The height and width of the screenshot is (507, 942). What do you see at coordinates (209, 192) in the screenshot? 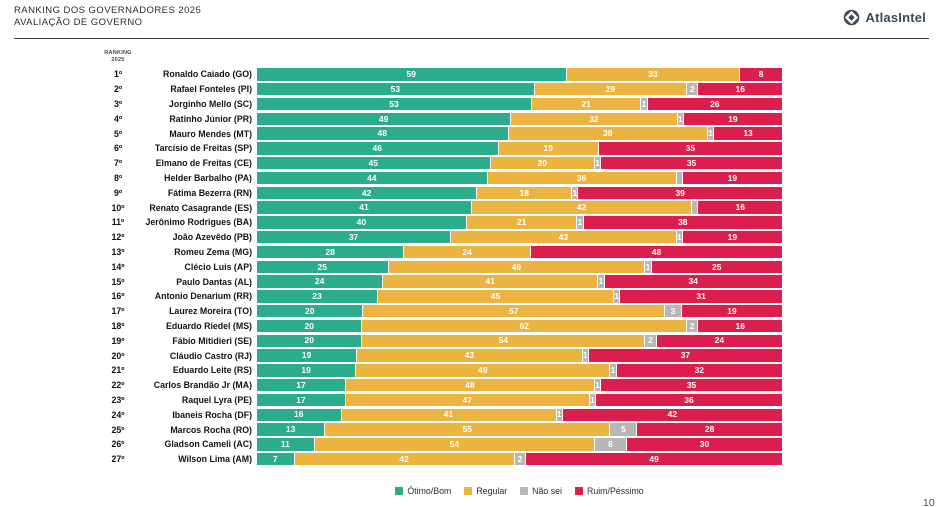
I see `governor-name: Fátima Bezerra (RN)` at bounding box center [209, 192].